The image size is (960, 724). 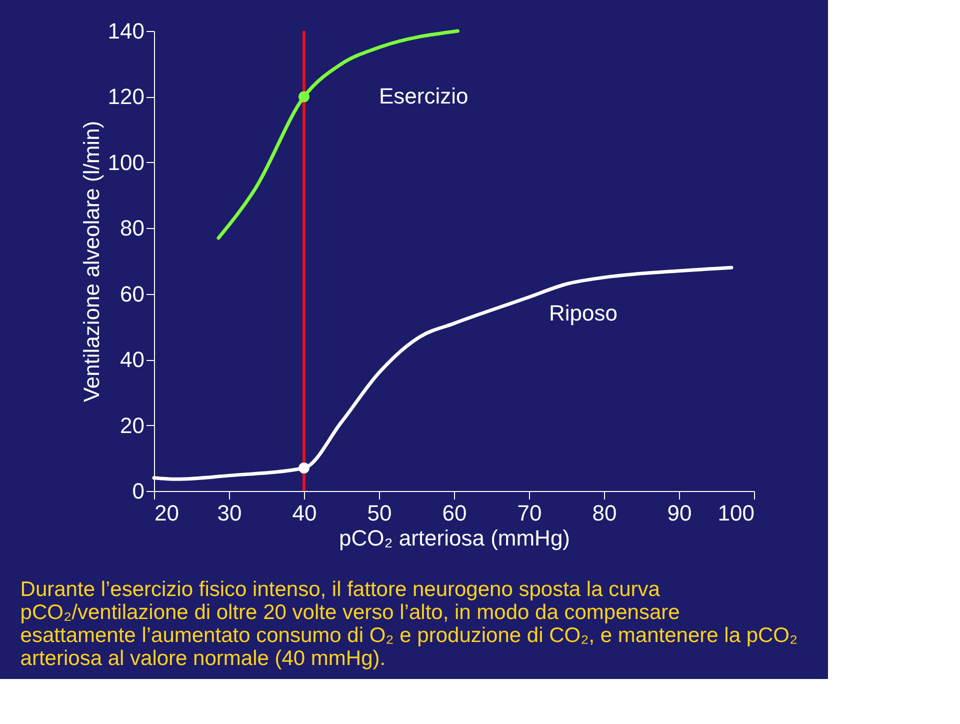 What do you see at coordinates (132, 228) in the screenshot?
I see `y-tick-label: 80` at bounding box center [132, 228].